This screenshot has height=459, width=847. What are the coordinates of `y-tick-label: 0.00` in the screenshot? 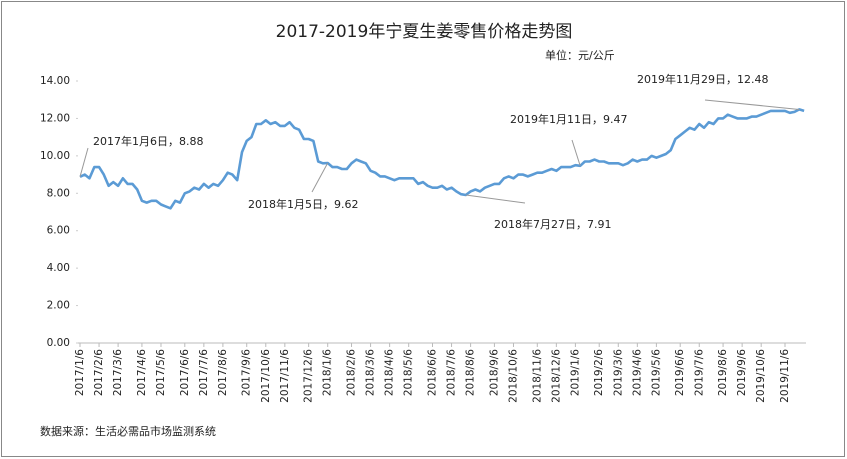 It's located at (58, 343).